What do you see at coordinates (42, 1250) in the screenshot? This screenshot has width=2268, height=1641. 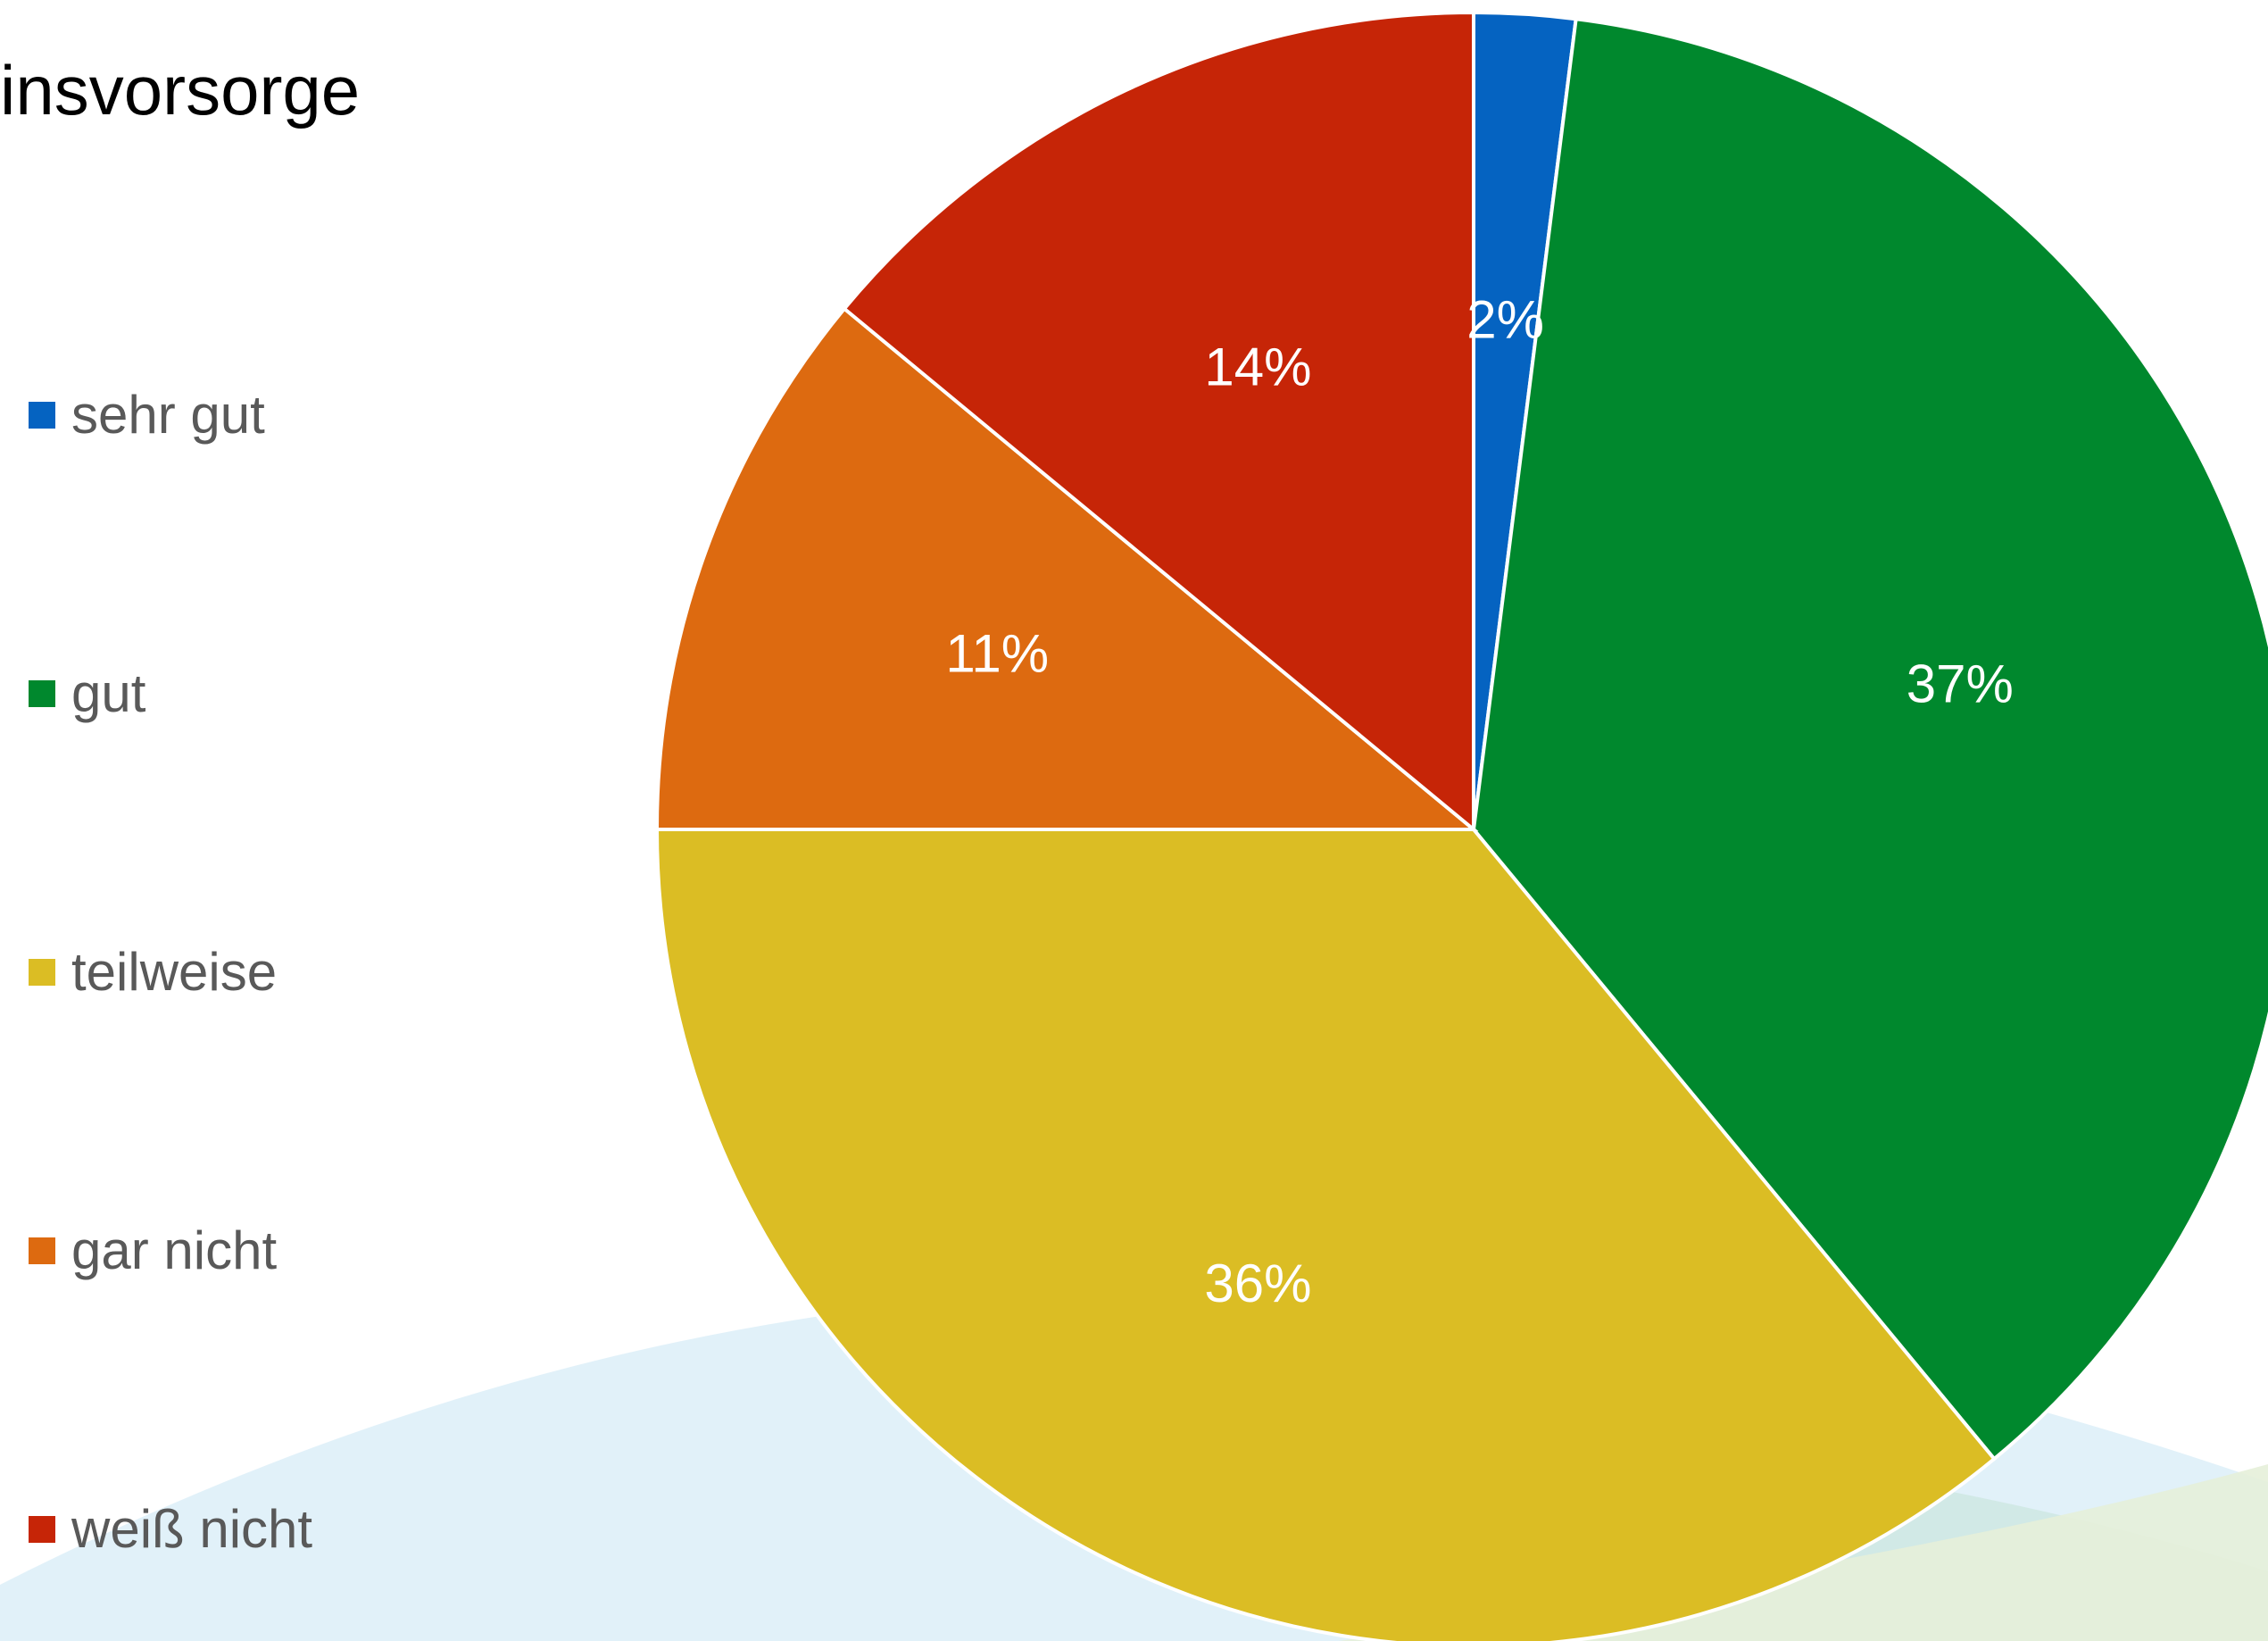 I see `legend-swatch-gar-nicht` at bounding box center [42, 1250].